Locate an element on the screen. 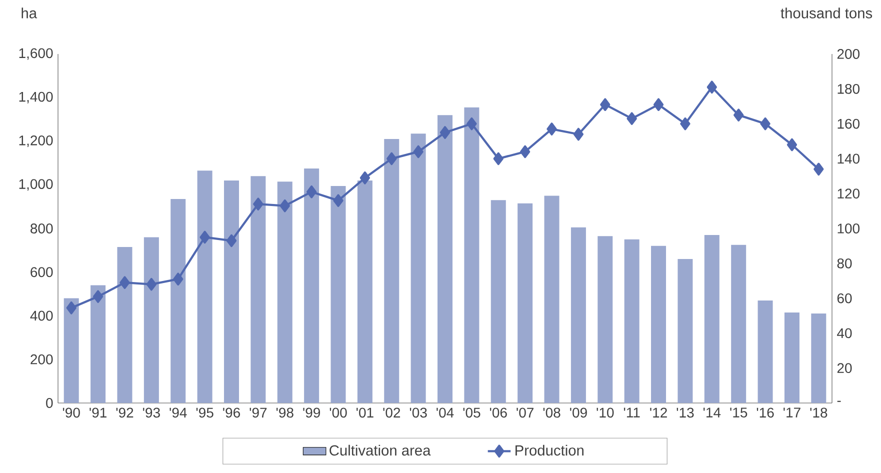 This screenshot has height=473, width=881. y-tick-label: 200 is located at coordinates (41, 359).